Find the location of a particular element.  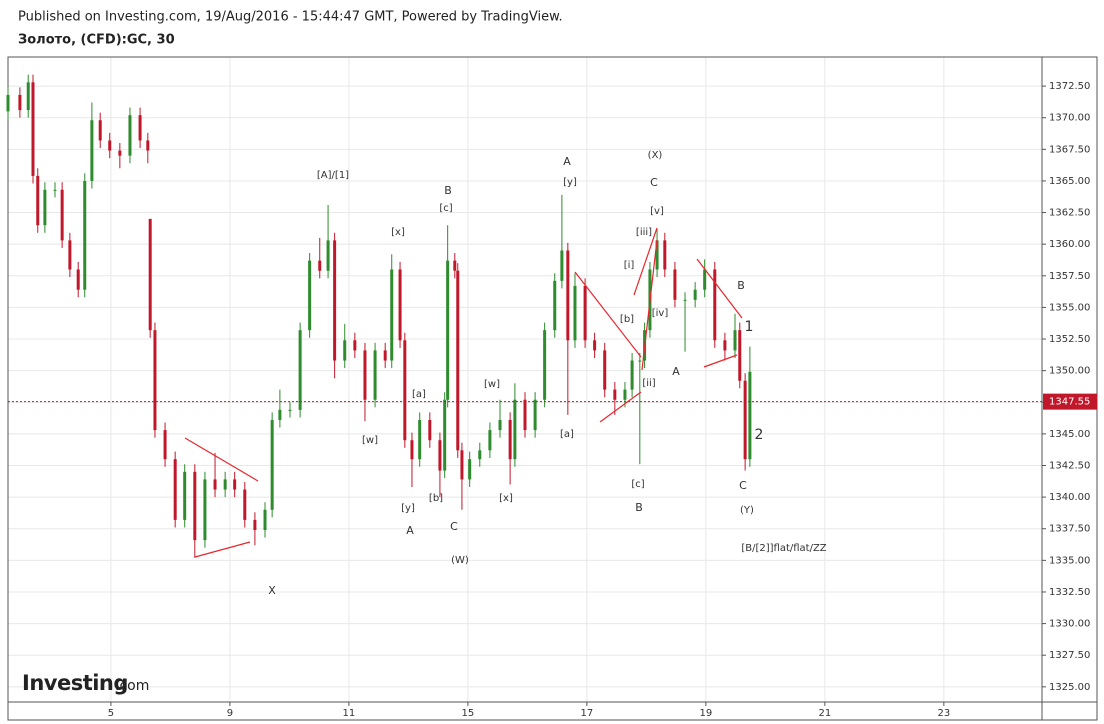

y-tick-label: 1335.00 is located at coordinates (1069, 560).